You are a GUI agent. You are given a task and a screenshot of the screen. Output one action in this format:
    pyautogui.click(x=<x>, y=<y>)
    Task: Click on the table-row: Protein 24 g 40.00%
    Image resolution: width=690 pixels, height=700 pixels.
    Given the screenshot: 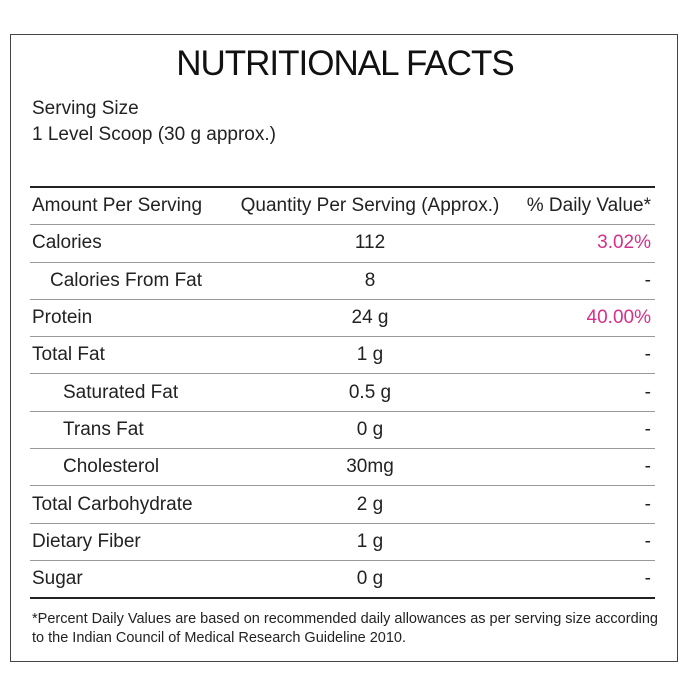 What is the action you would take?
    pyautogui.click(x=342, y=319)
    